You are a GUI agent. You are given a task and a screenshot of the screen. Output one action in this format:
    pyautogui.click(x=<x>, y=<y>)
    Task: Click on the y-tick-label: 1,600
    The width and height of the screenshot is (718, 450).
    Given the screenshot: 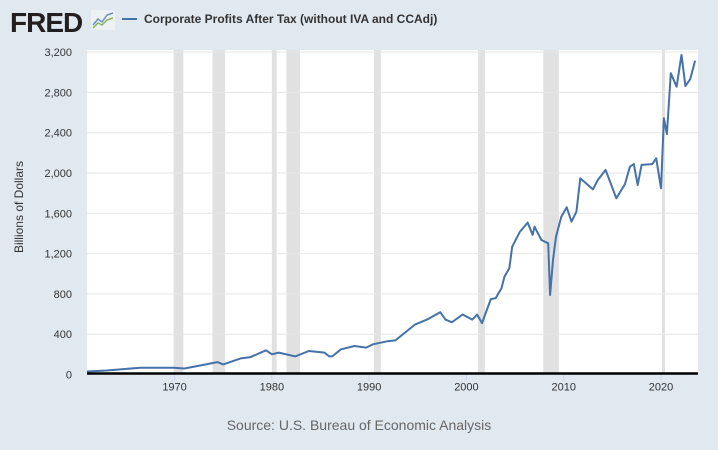 What is the action you would take?
    pyautogui.click(x=58, y=214)
    